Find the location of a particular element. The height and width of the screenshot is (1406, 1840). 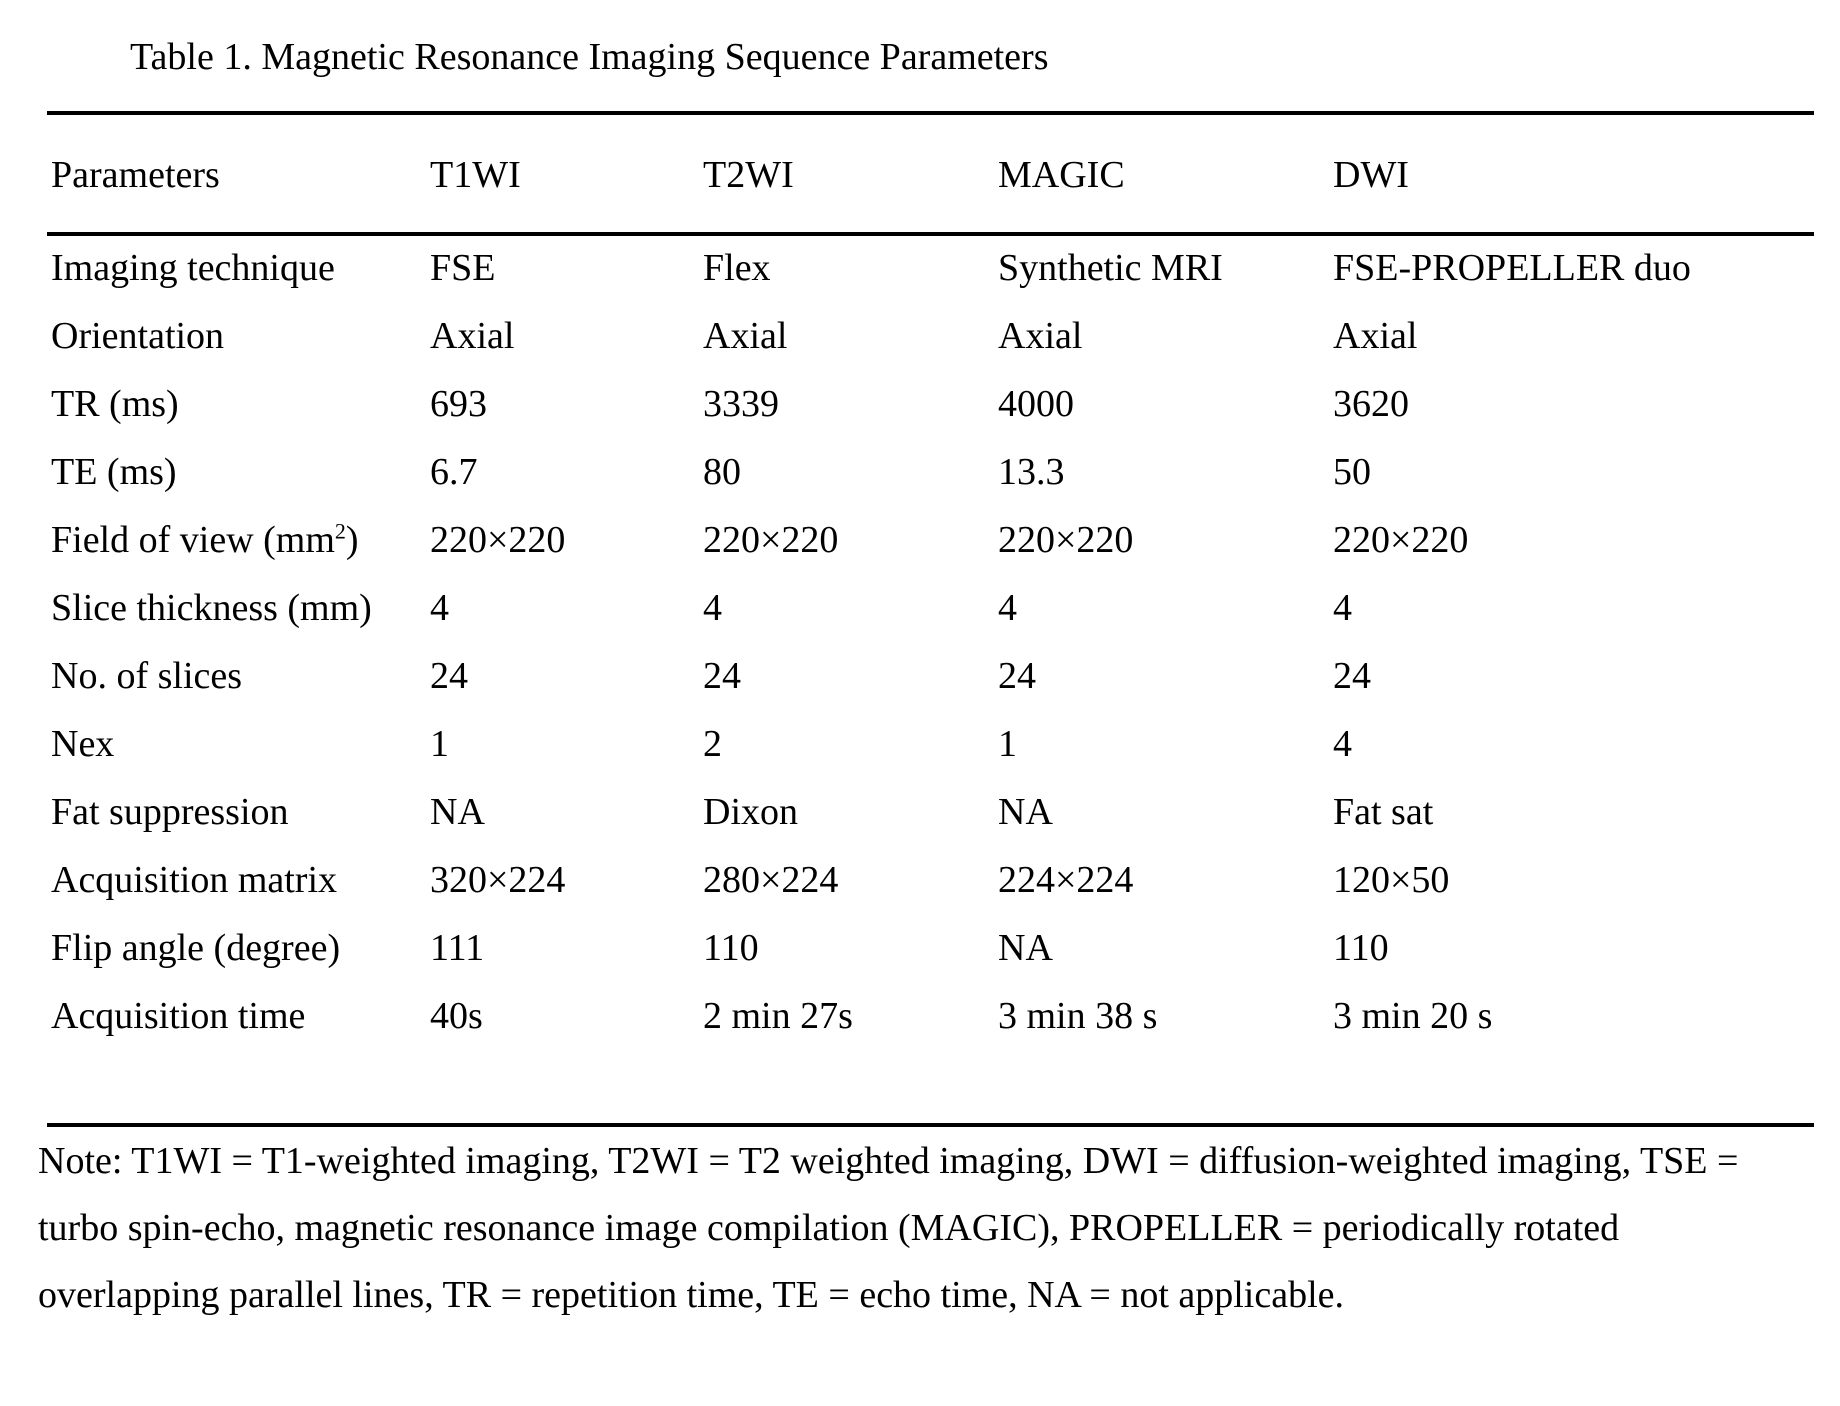

table-cell: 13.3 is located at coordinates (1031, 472).